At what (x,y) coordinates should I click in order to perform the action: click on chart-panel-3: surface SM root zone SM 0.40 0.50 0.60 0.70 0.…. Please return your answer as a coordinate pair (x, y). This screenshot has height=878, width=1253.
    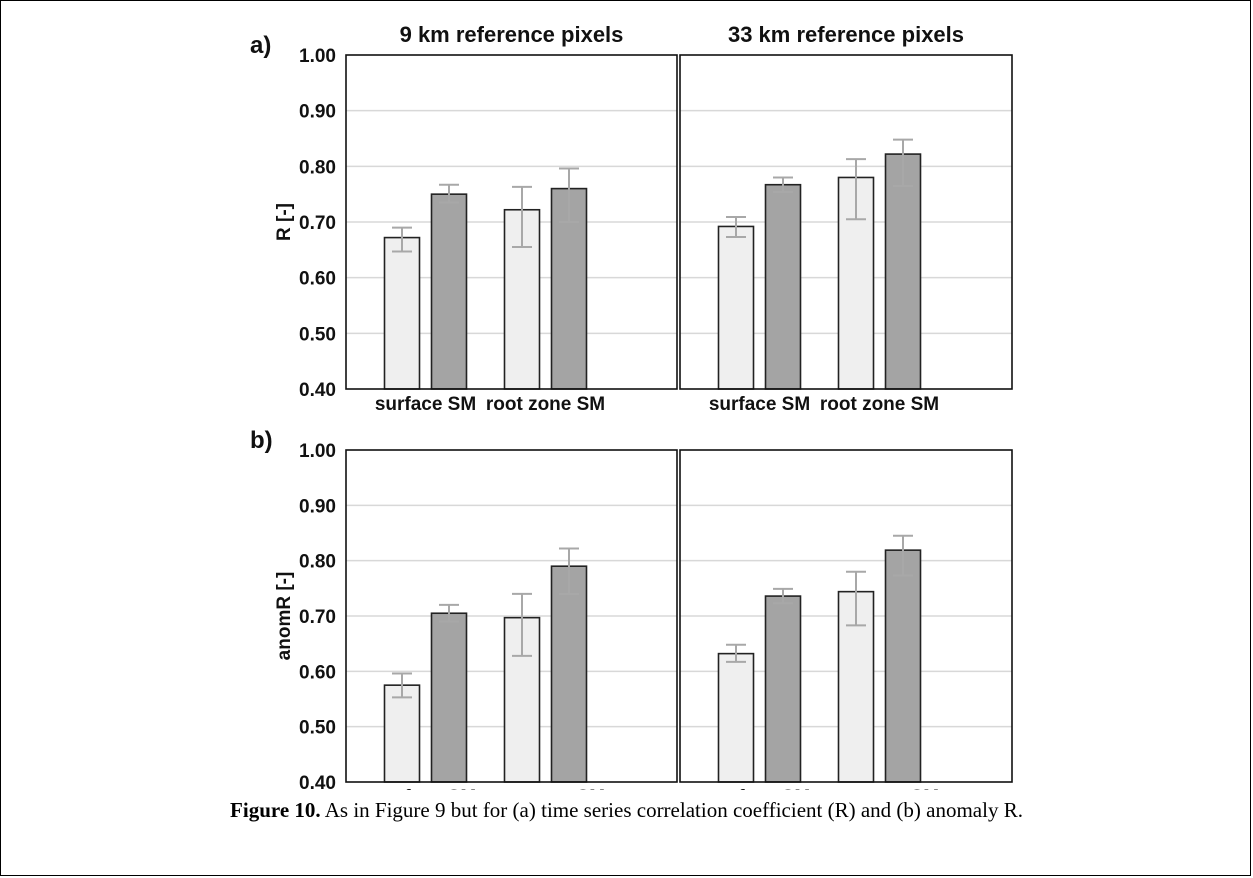
    Looking at the image, I should click on (464, 608).